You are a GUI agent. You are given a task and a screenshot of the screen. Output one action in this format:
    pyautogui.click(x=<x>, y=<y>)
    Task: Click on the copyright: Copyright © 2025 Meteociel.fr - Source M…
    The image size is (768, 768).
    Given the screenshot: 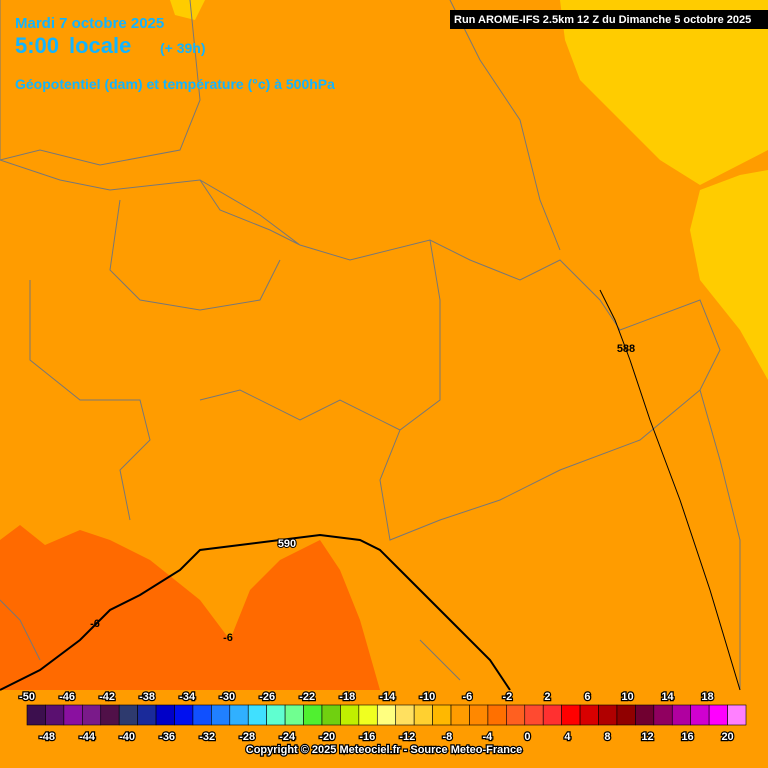 What is the action you would take?
    pyautogui.click(x=384, y=750)
    